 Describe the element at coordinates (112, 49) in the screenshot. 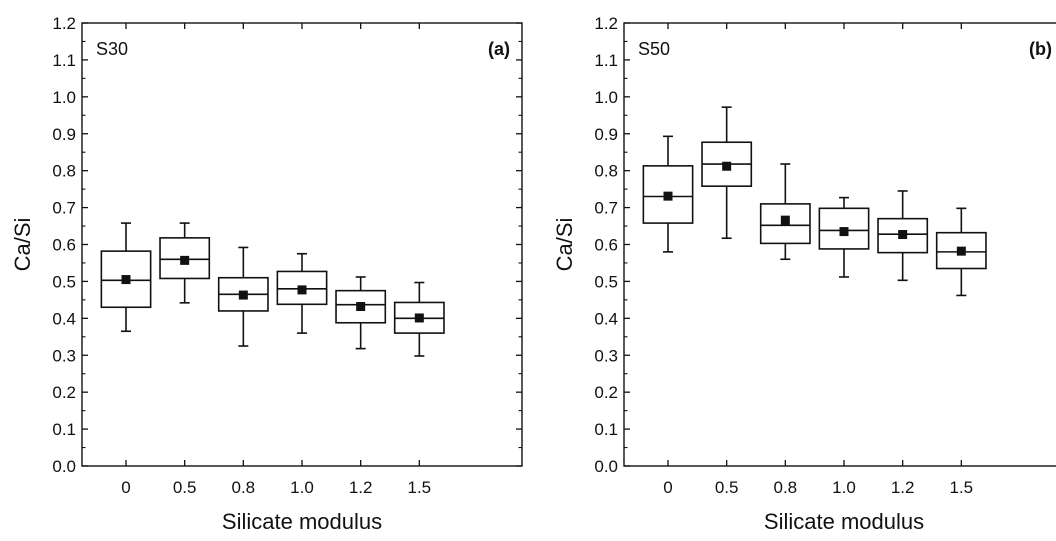

I see `series-annotation: S30` at that location.